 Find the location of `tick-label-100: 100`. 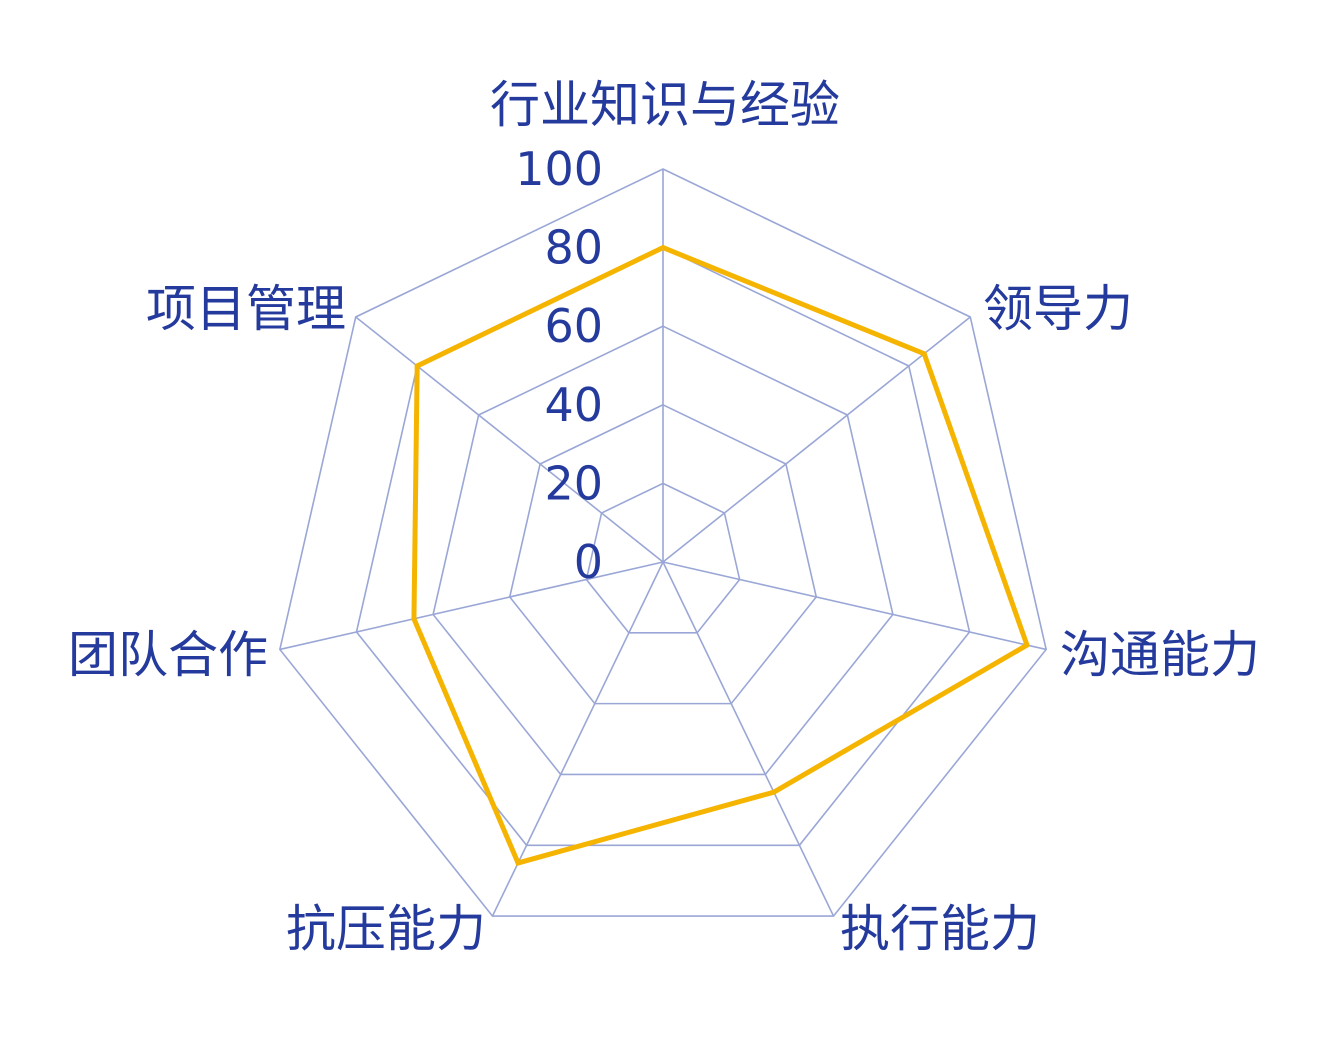

tick-label-100: 100 is located at coordinates (559, 169).